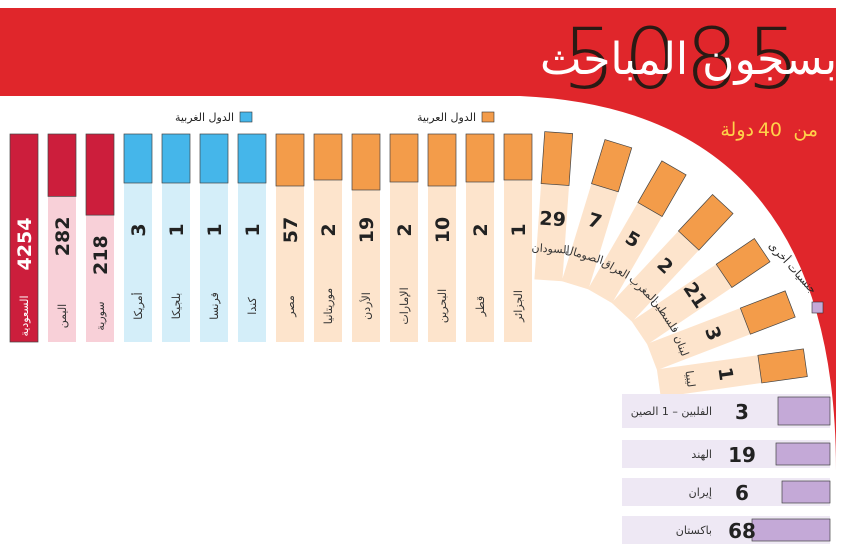 This screenshot has height=552, width=846. I want to click on country-label: السعودية, so click(24, 315).